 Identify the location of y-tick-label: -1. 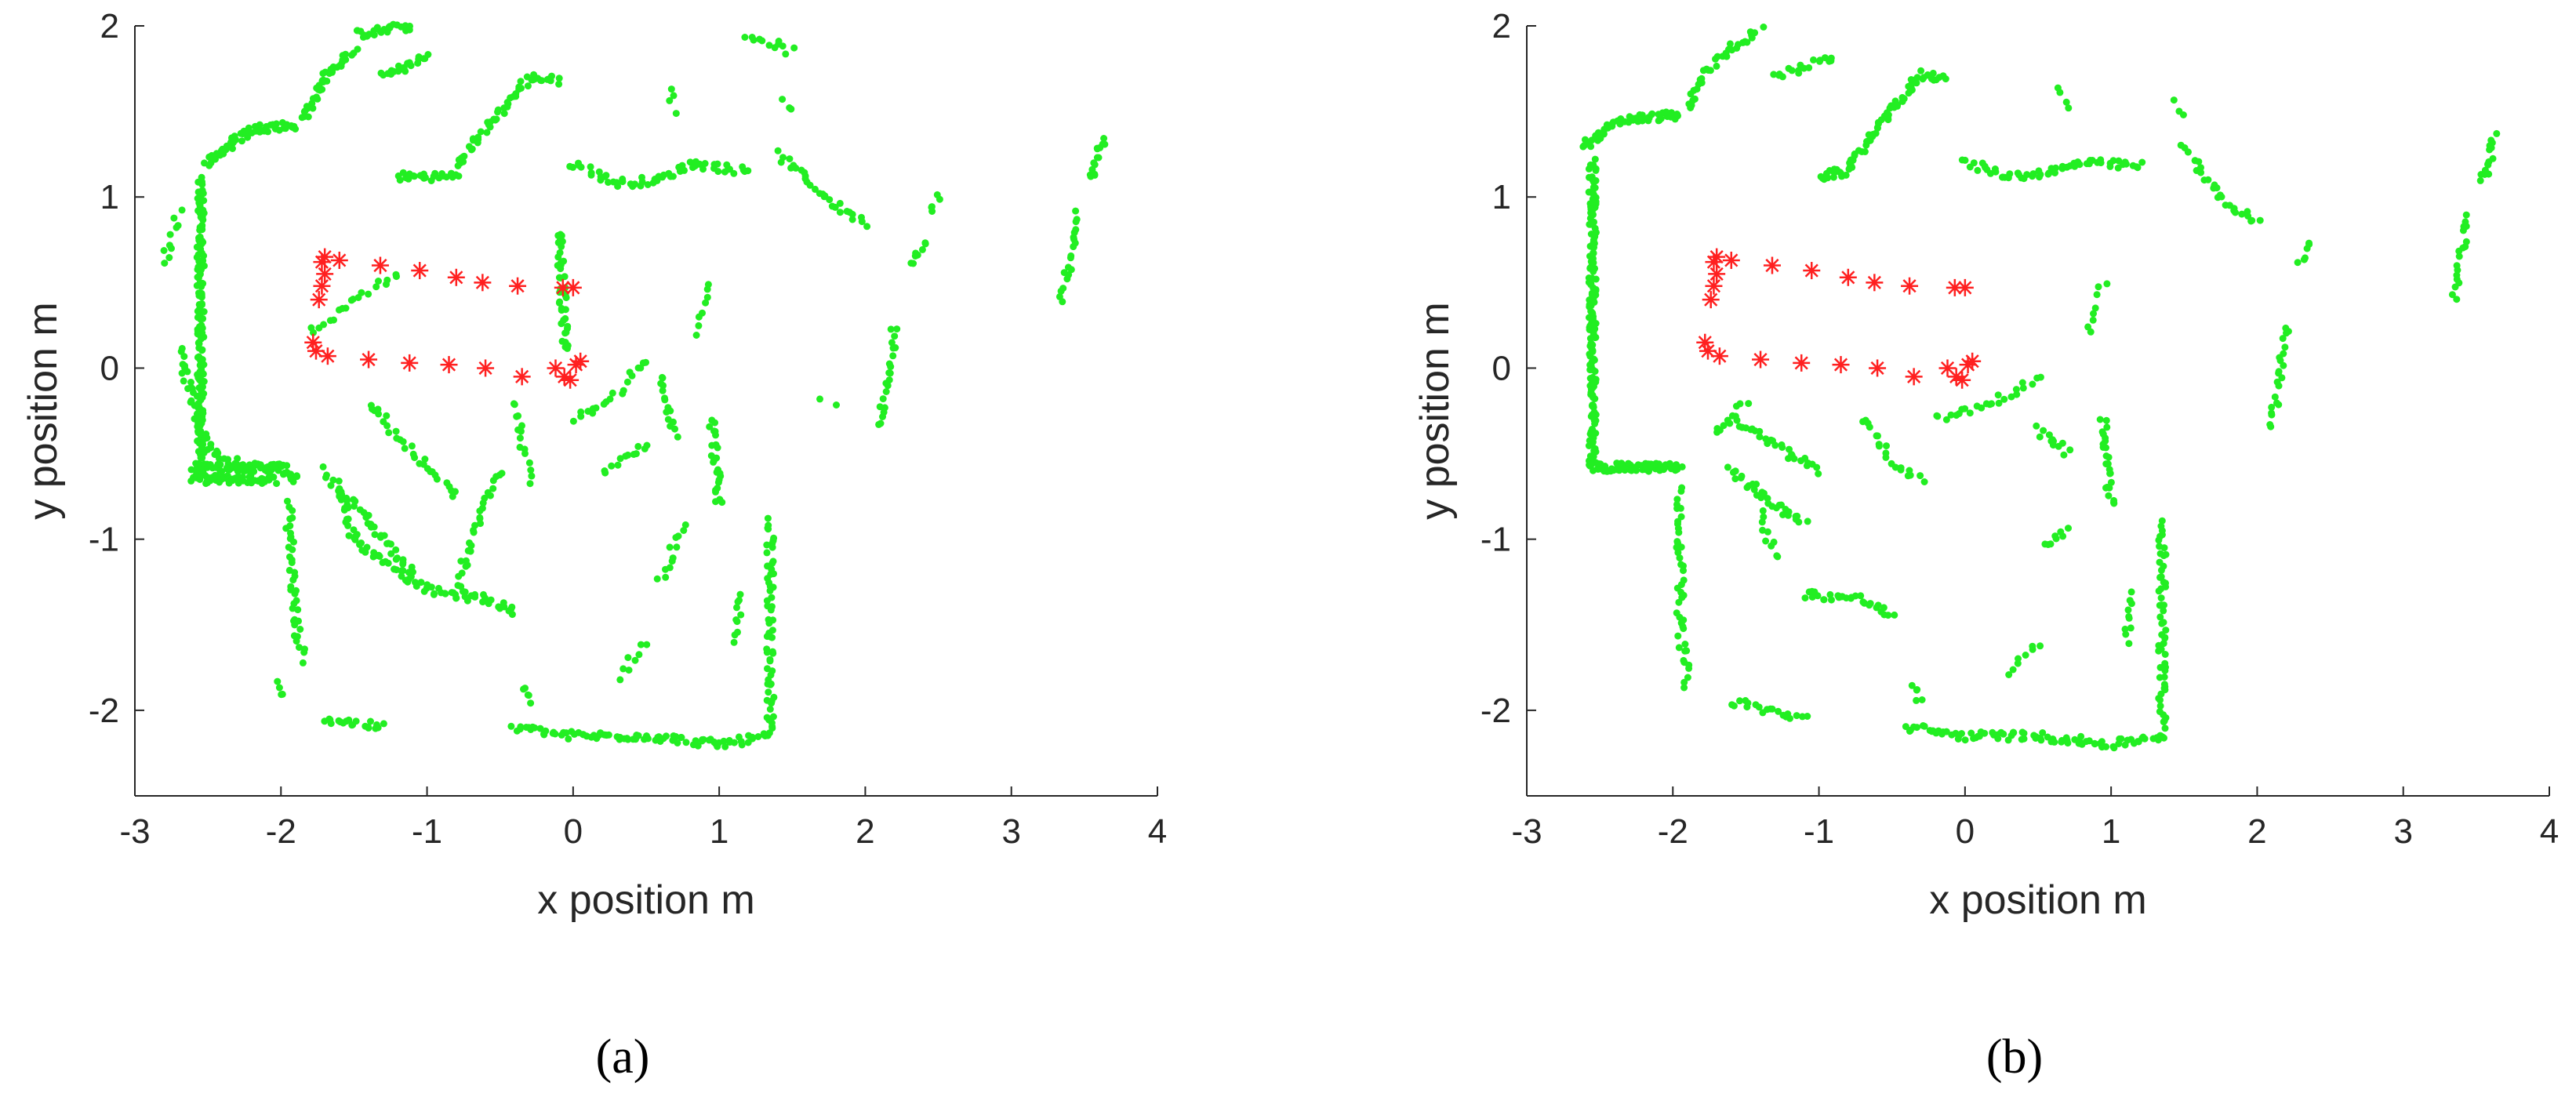
(104, 540).